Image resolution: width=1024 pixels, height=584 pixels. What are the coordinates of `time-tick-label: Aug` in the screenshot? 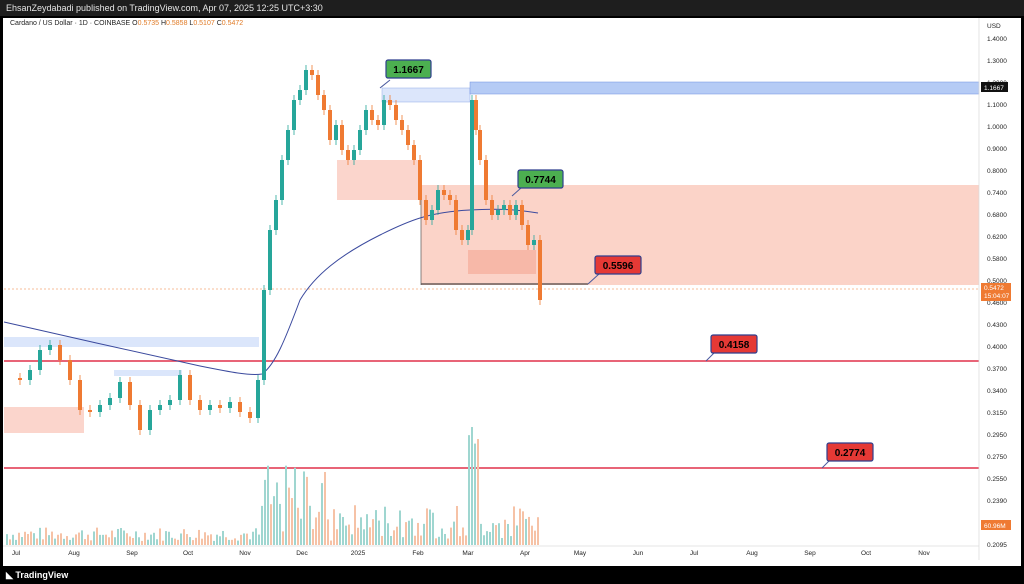 It's located at (752, 553).